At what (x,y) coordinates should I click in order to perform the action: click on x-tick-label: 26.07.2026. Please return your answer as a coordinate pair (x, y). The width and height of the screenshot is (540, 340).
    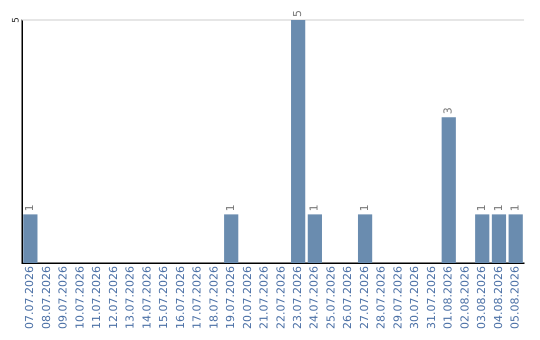
    Looking at the image, I should click on (347, 298).